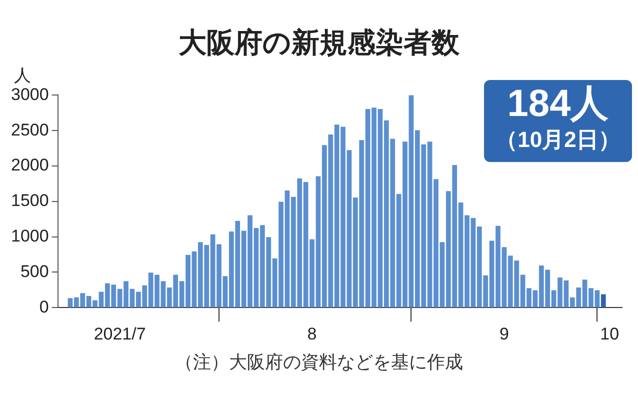 The height and width of the screenshot is (396, 638). What do you see at coordinates (29, 165) in the screenshot?
I see `y-tick-label: 2000` at bounding box center [29, 165].